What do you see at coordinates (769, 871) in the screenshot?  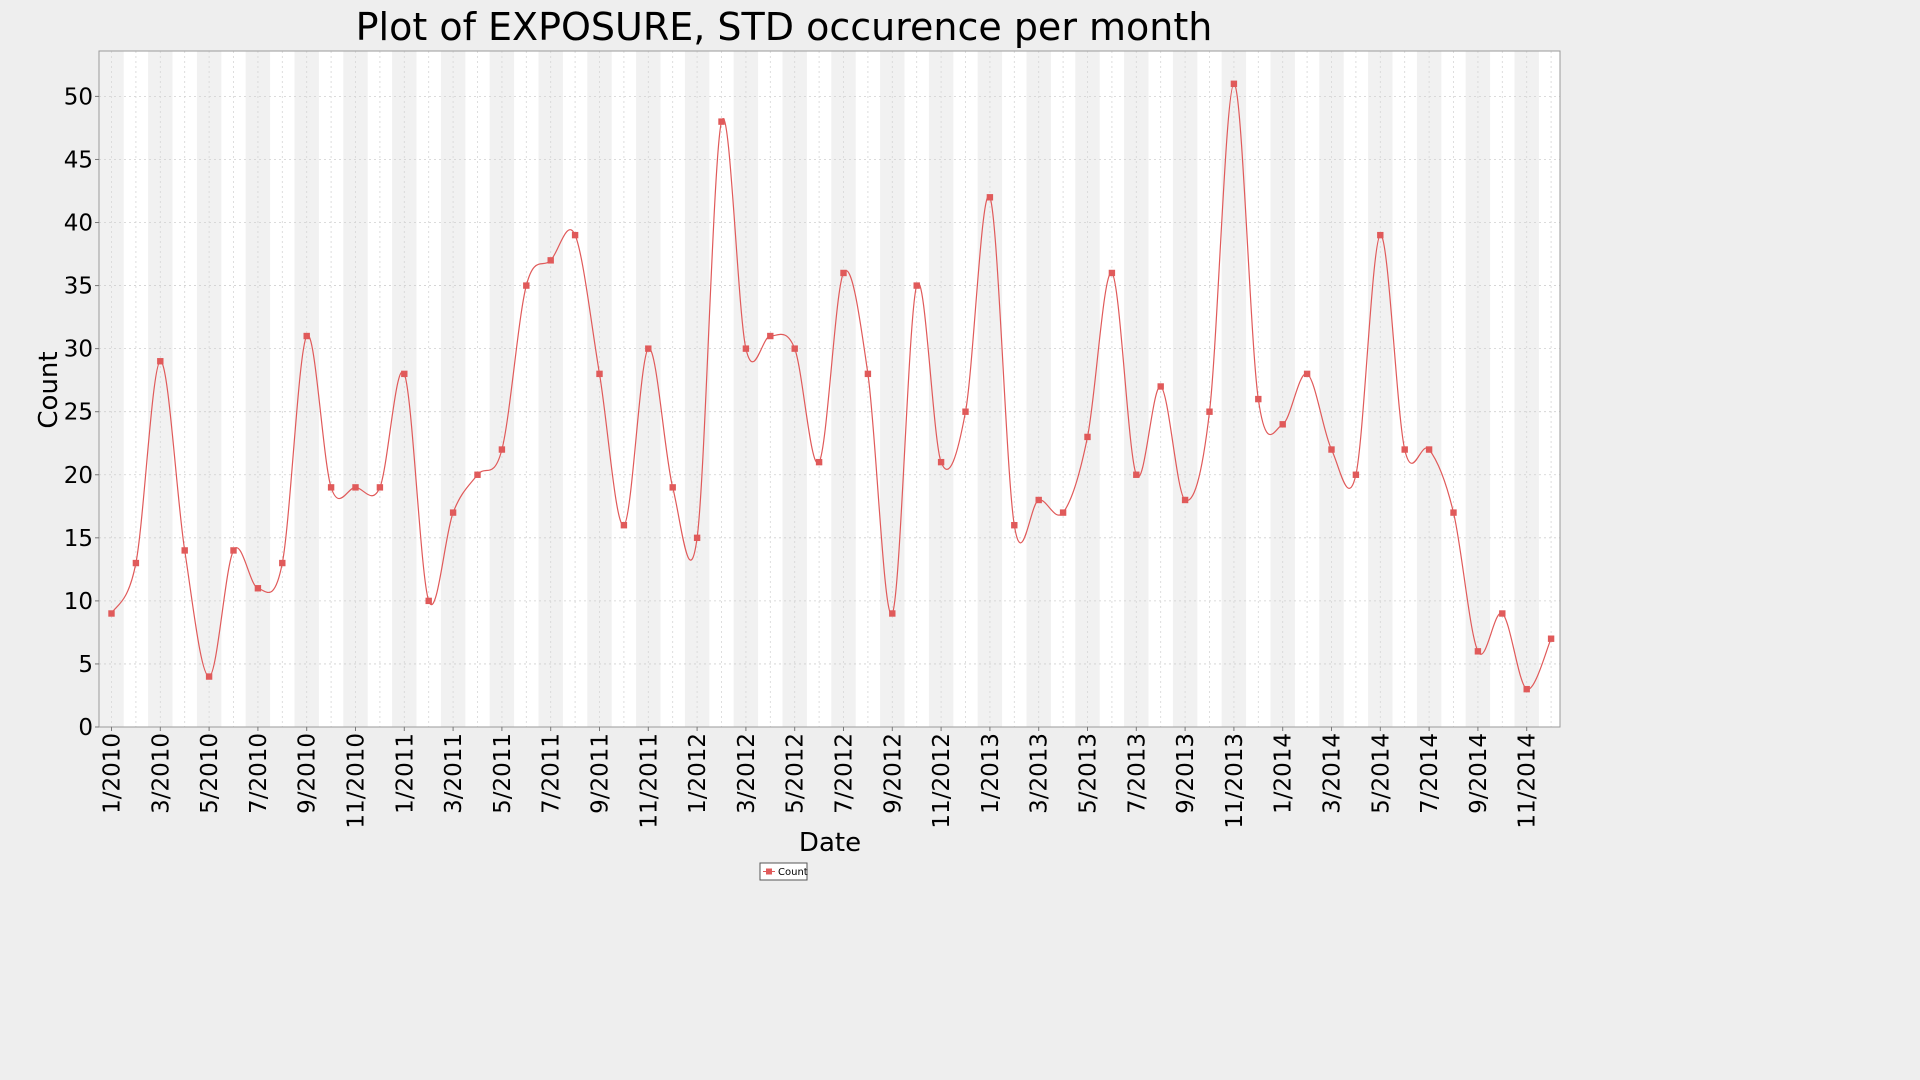 I see `legend-marker` at bounding box center [769, 871].